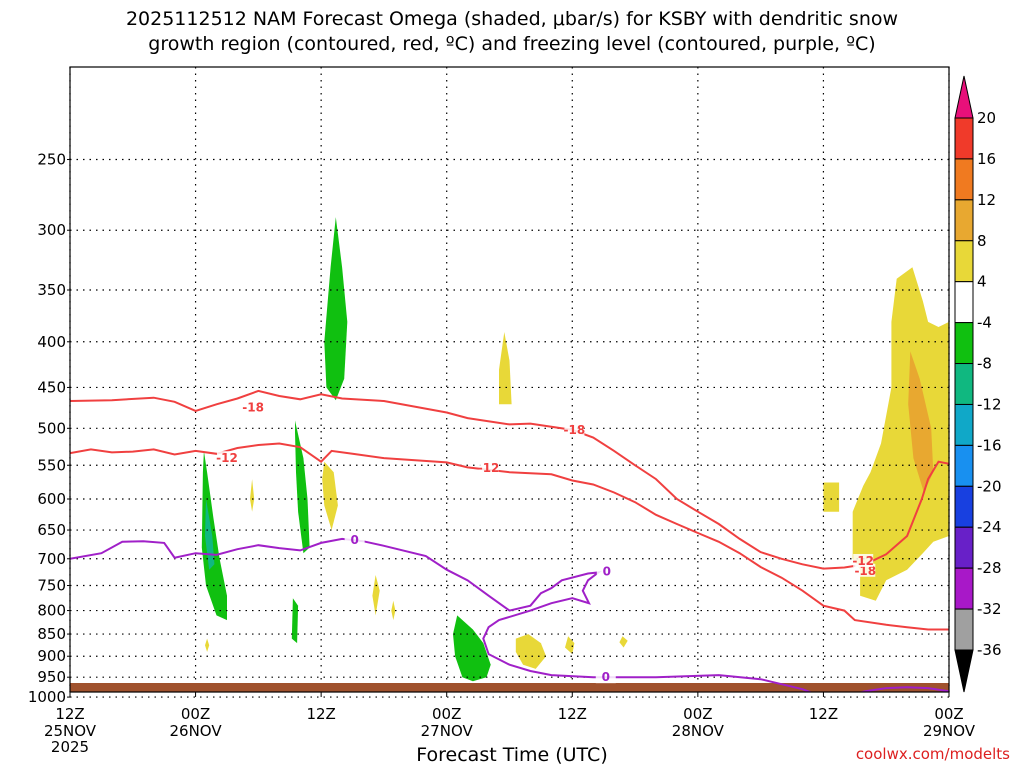 The image size is (1024, 768). What do you see at coordinates (51, 559) in the screenshot?
I see `y-tick-label-700: 700` at bounding box center [51, 559].